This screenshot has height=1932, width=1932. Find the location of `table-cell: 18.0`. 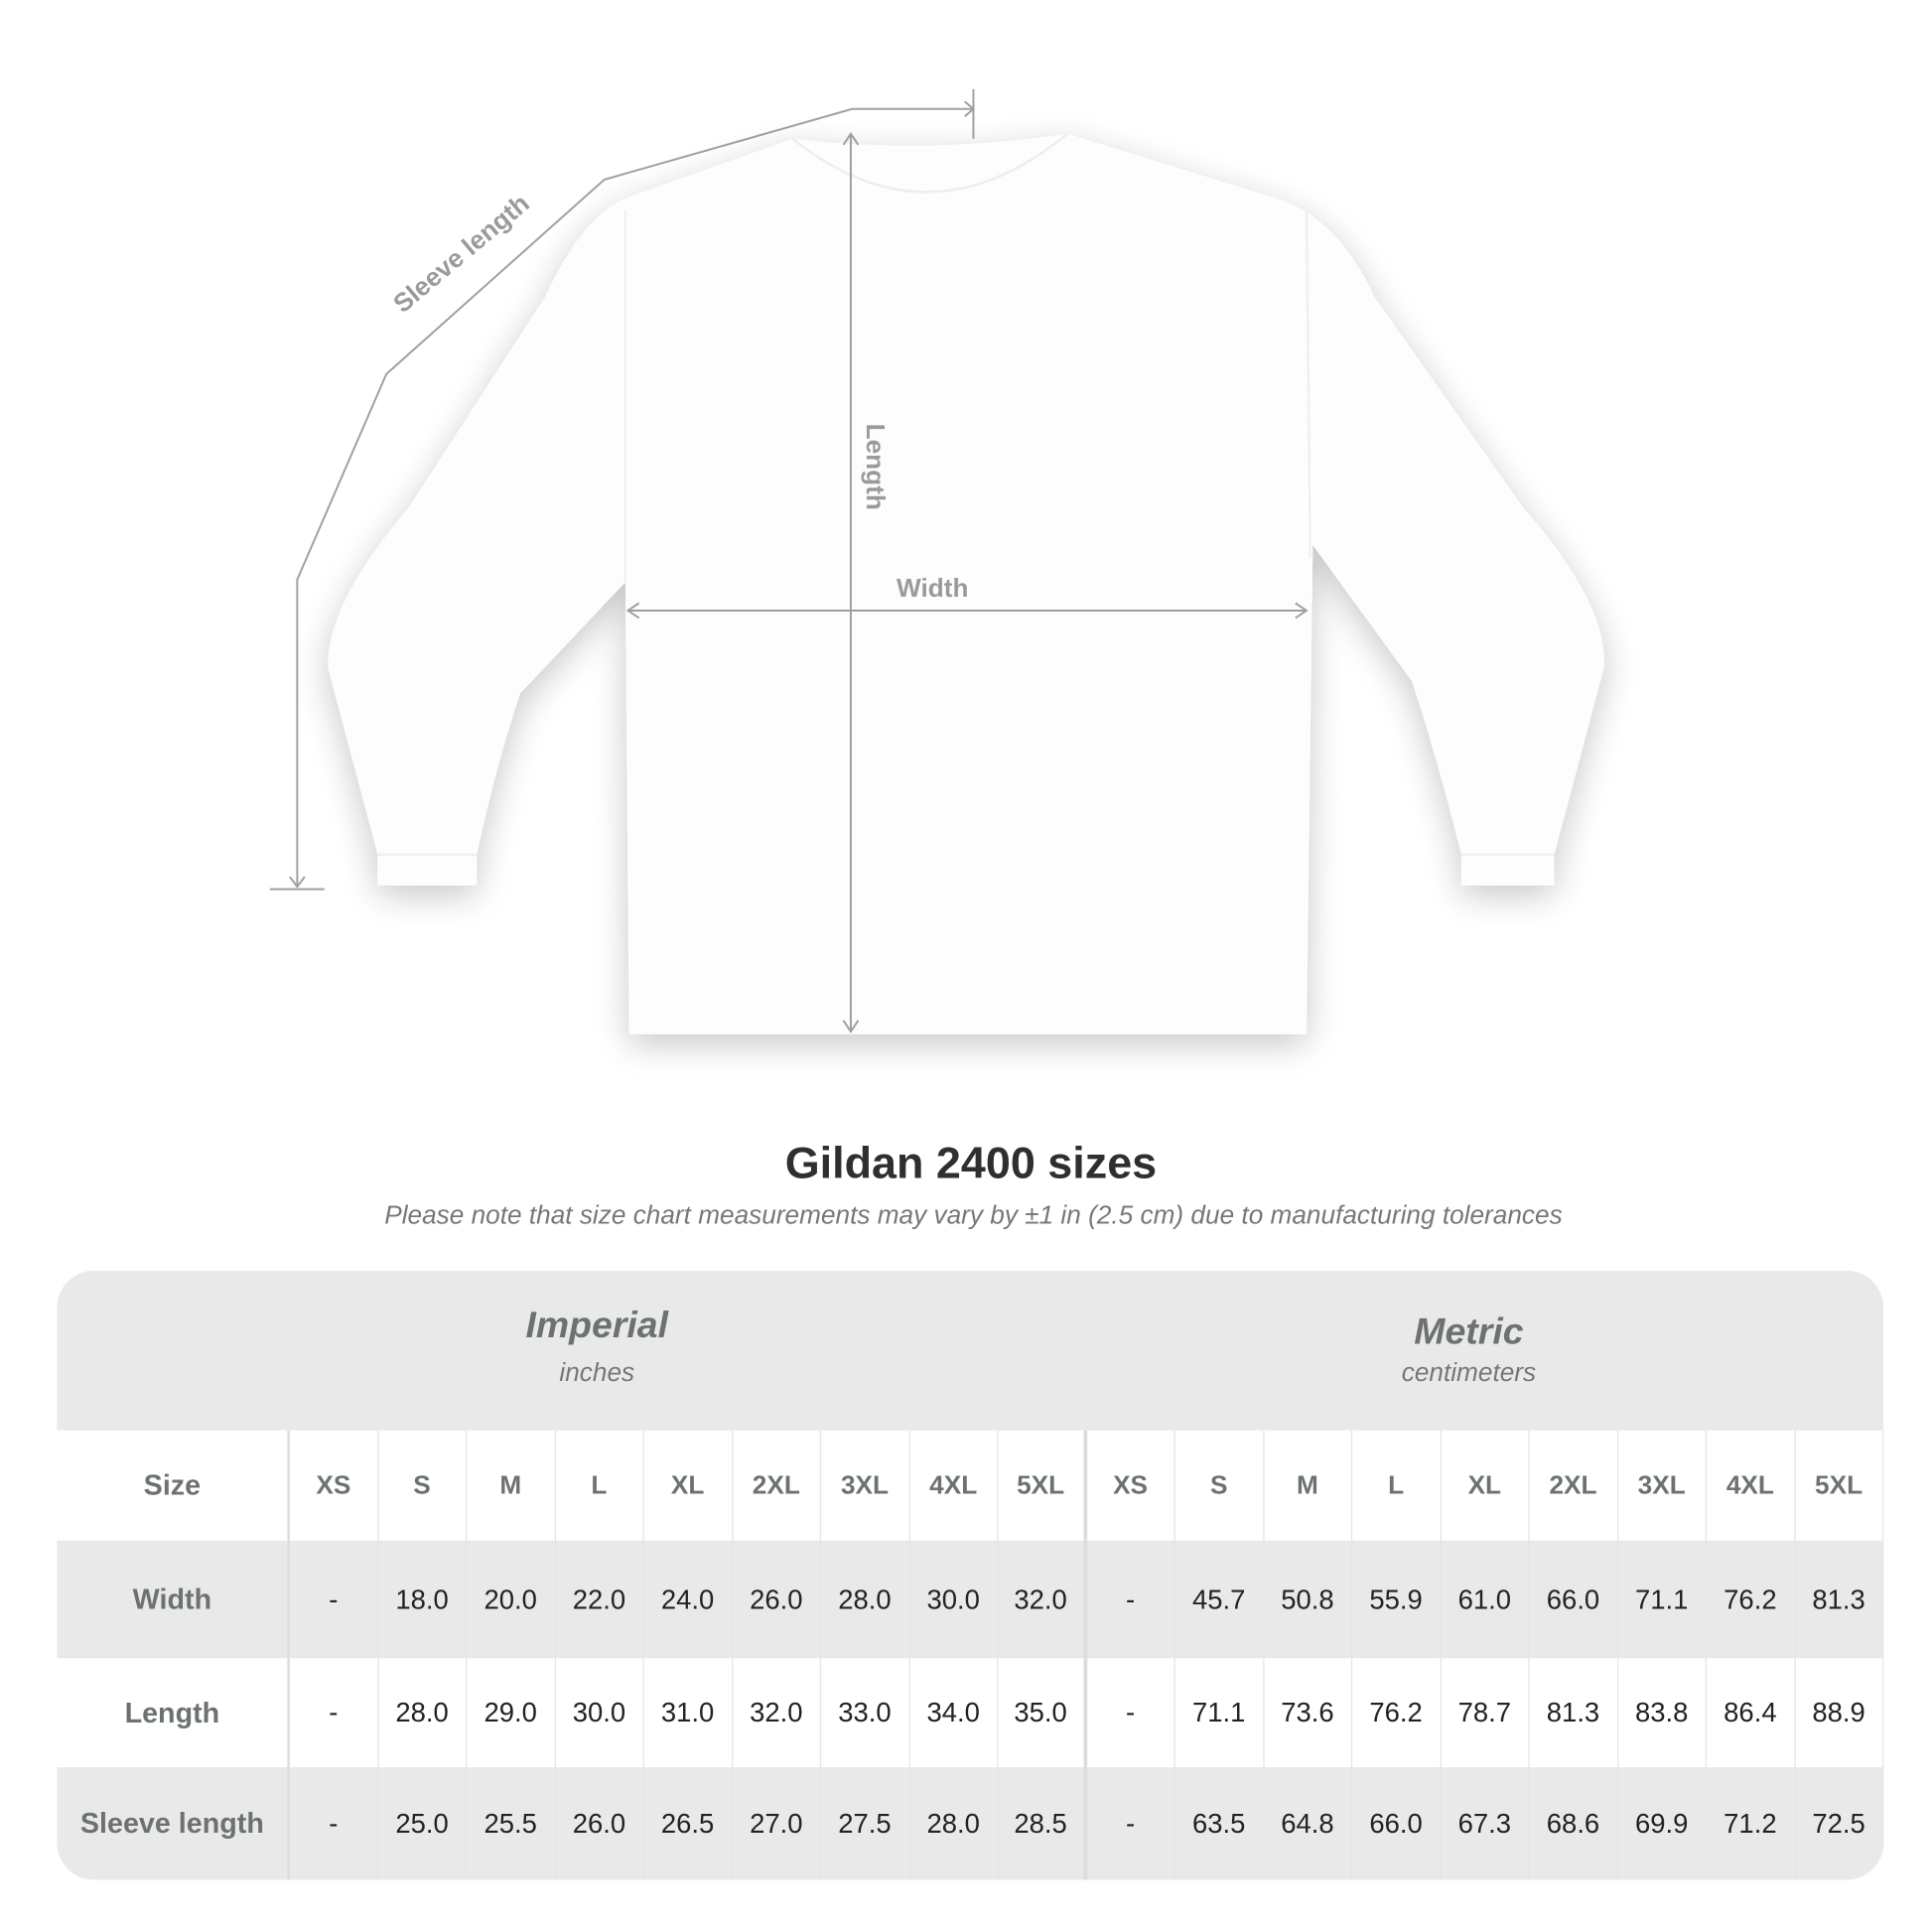

table-cell: 18.0 is located at coordinates (423, 1600).